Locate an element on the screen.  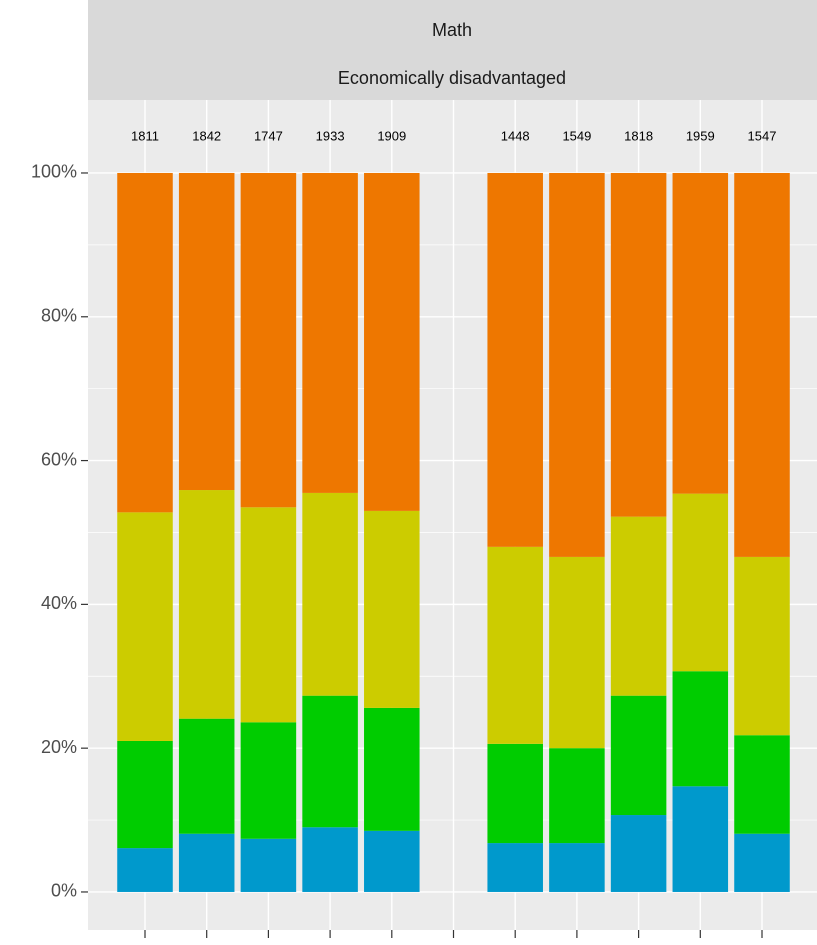
count-label: 1842 is located at coordinates (206, 135).